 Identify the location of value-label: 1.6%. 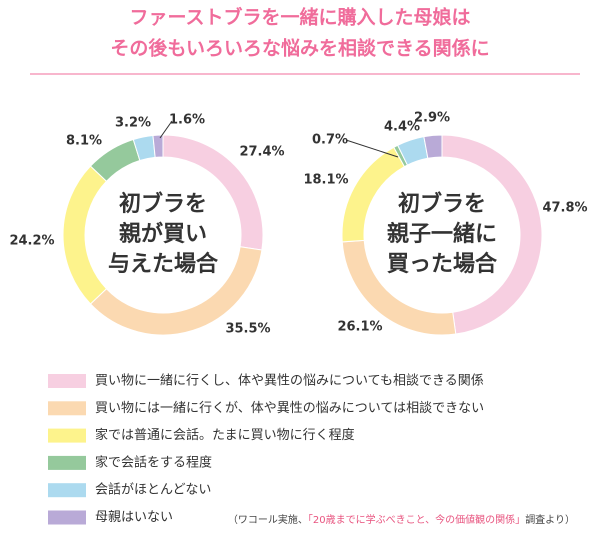
(187, 120).